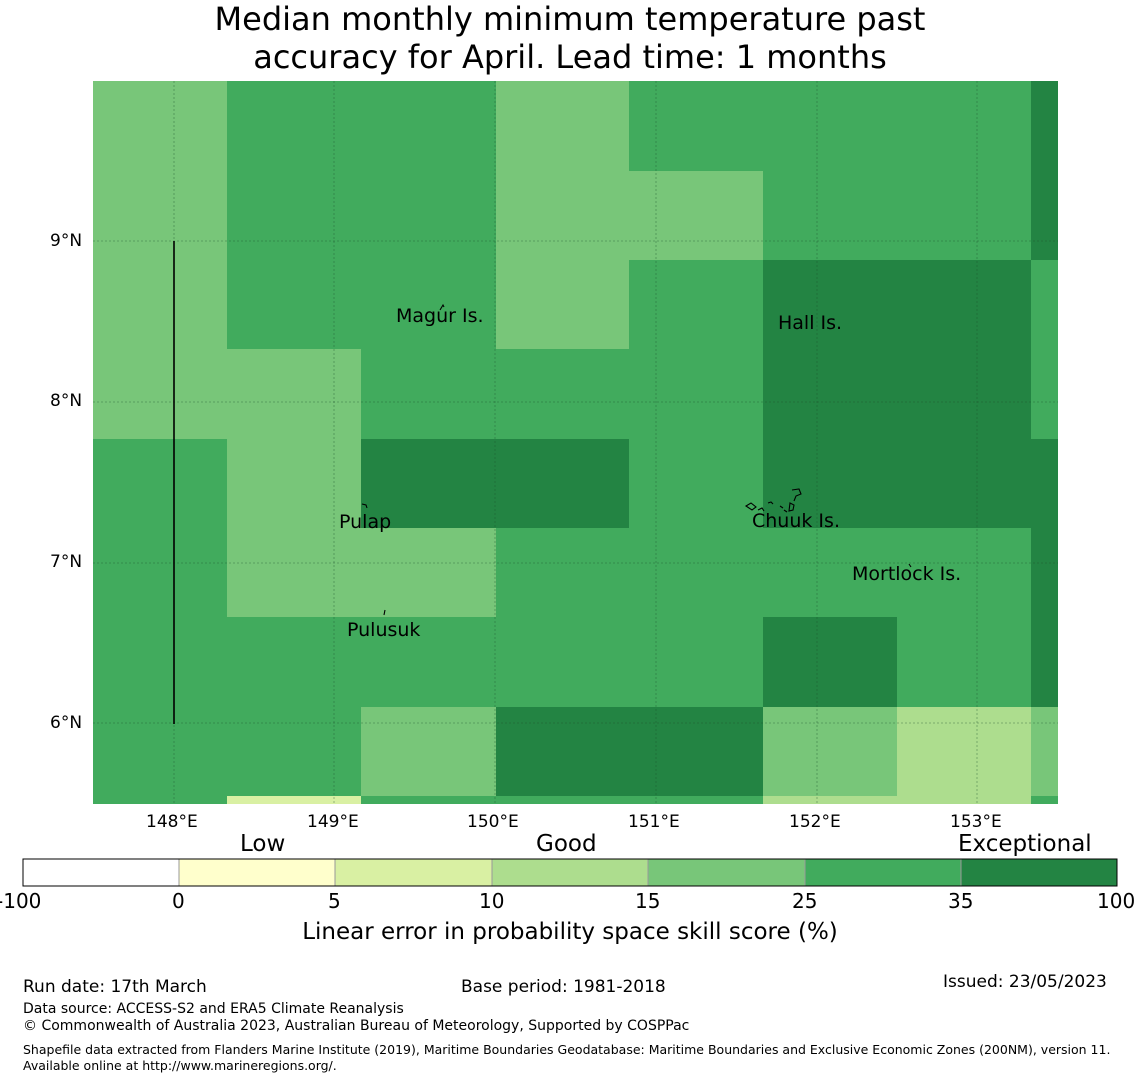 Image resolution: width=1140 pixels, height=1080 pixels. What do you see at coordinates (66, 723) in the screenshot?
I see `lat-label-6n: 6°N` at bounding box center [66, 723].